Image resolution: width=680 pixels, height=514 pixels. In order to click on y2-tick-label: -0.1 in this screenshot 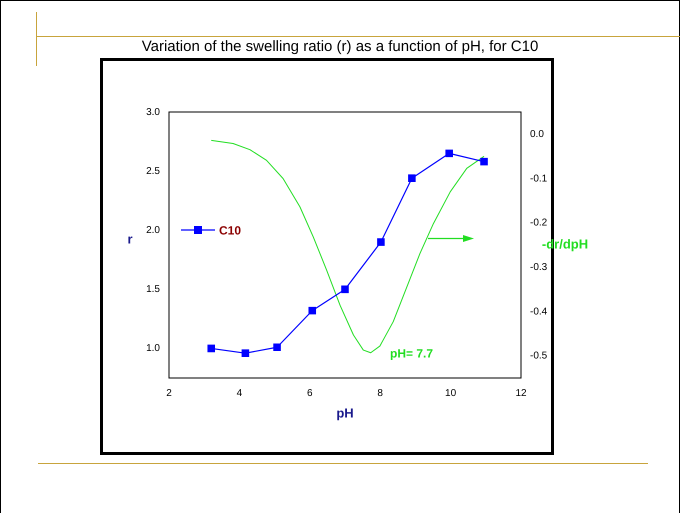, I will do `click(539, 178)`.